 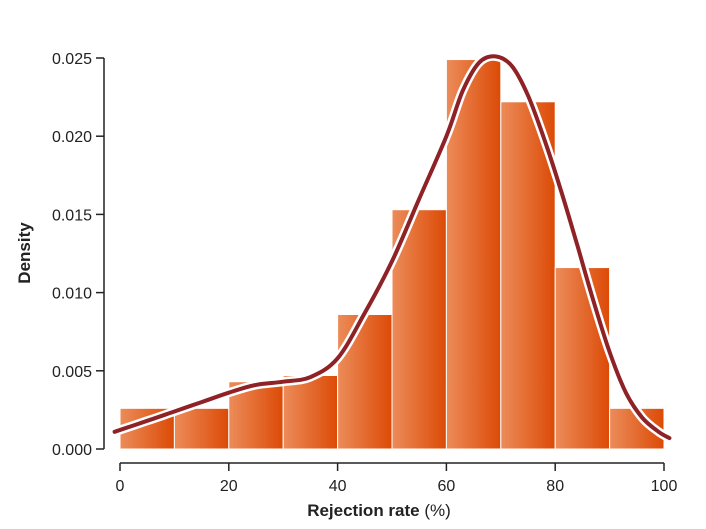 I want to click on x-tick-label: 0, so click(x=120, y=486).